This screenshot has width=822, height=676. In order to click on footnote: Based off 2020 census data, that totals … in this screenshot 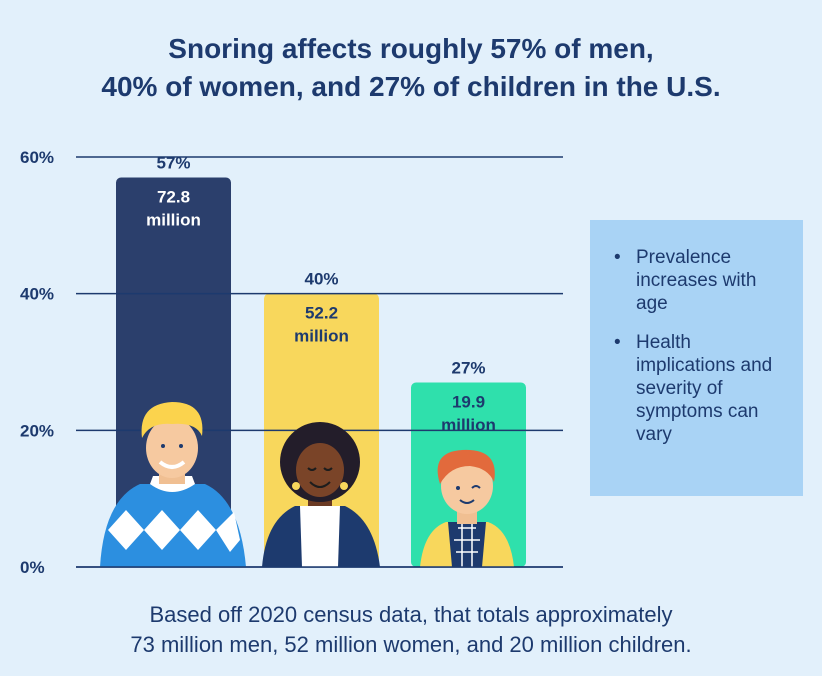, I will do `click(411, 630)`.